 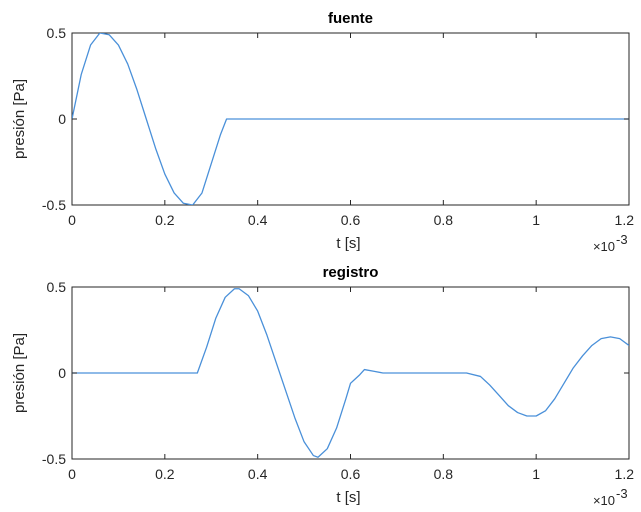 I want to click on chart-title: fuente, so click(x=350, y=18).